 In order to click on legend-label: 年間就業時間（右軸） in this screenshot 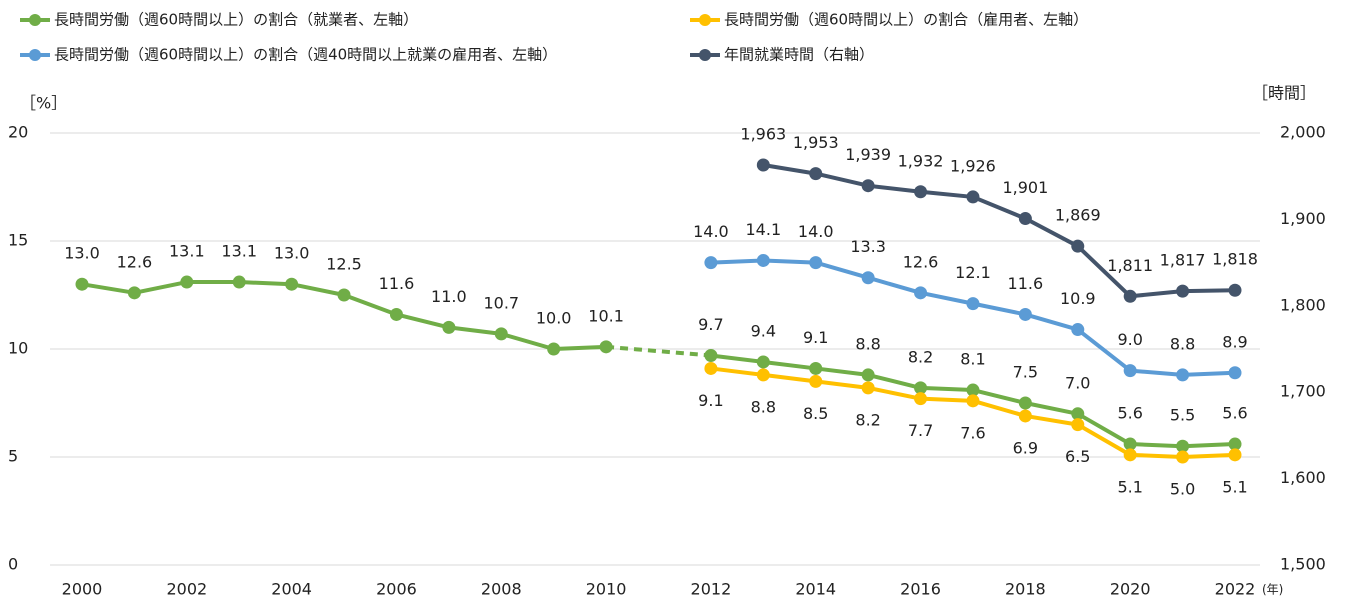, I will do `click(799, 55)`.